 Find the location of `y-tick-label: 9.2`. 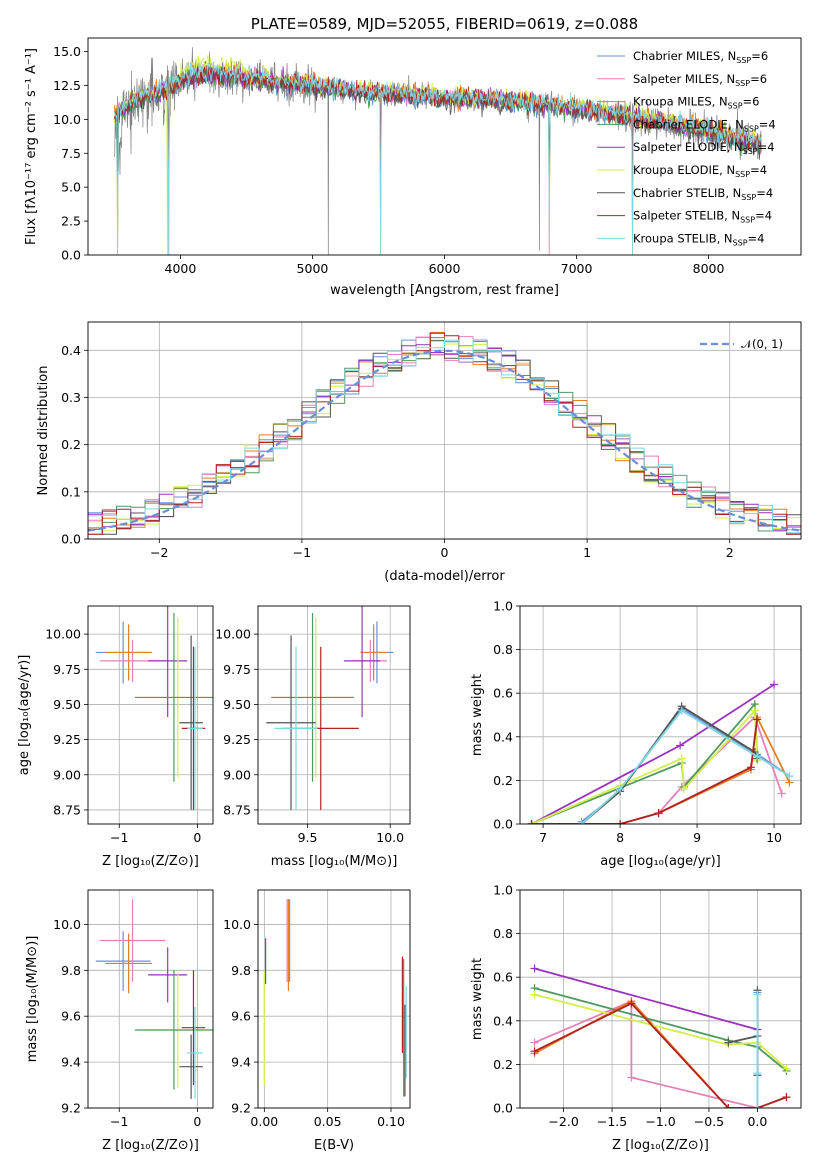

y-tick-label: 9.2 is located at coordinates (71, 1108).